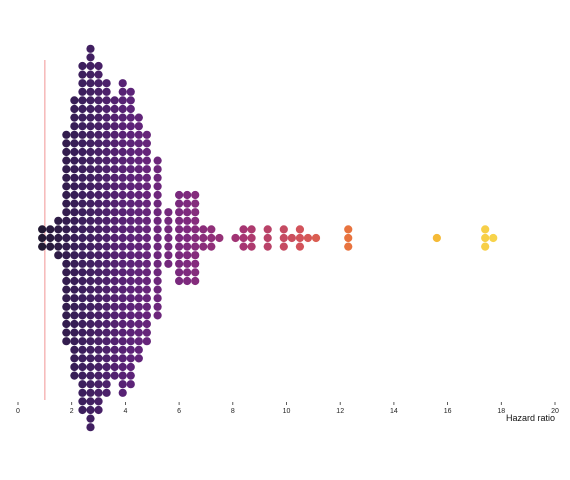 This screenshot has width=570, height=480. Describe the element at coordinates (448, 411) in the screenshot. I see `x-tick-label: 16` at that location.